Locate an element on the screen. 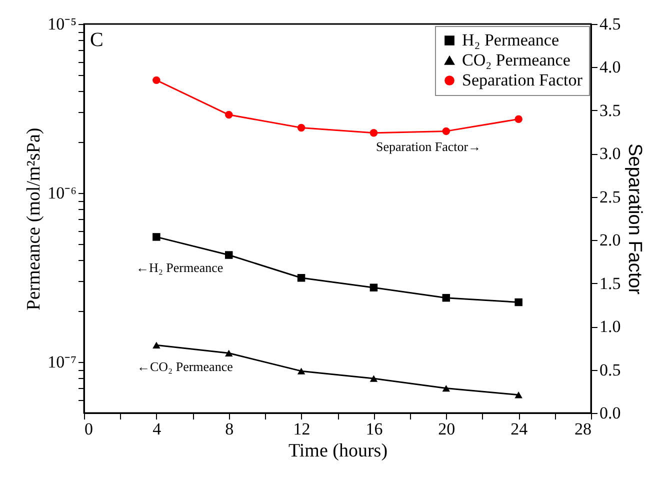  y2-tick-label: 3.0 is located at coordinates (610, 154).